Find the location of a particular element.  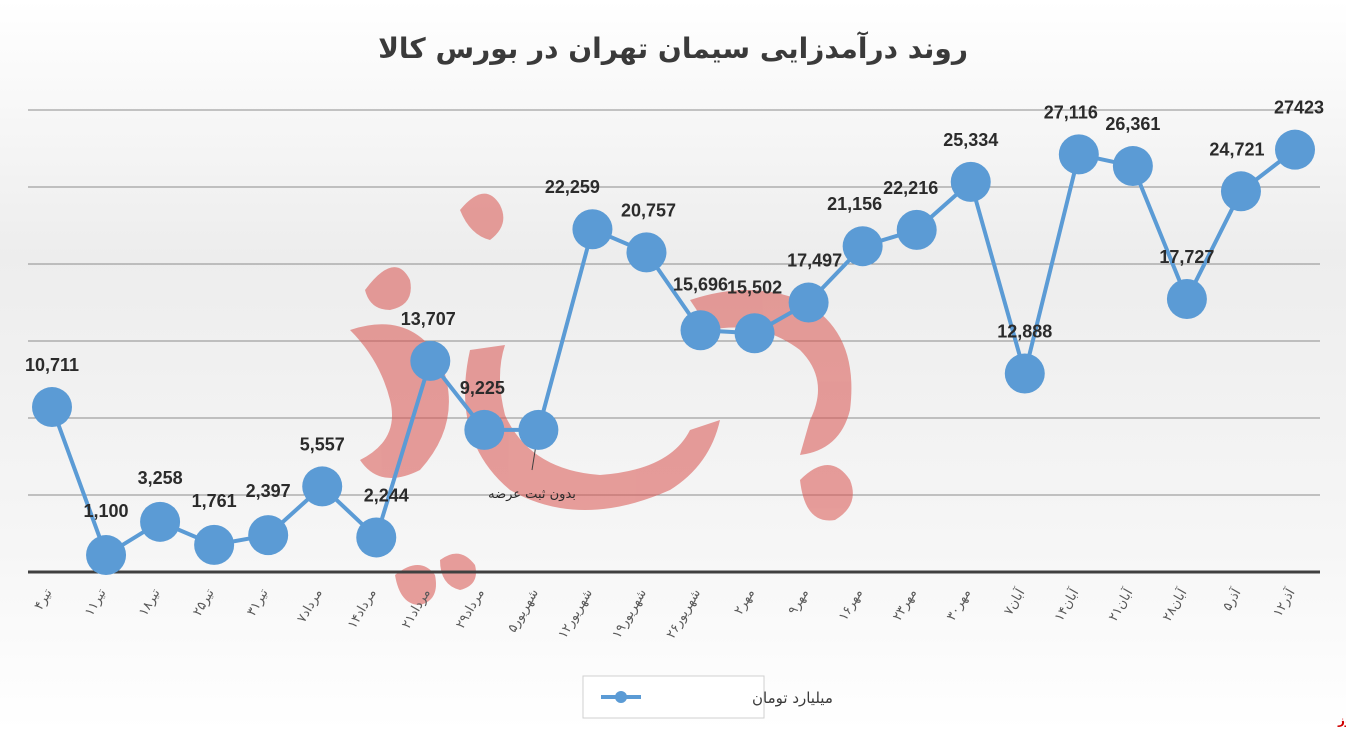

data-label: 20,757 is located at coordinates (648, 210).